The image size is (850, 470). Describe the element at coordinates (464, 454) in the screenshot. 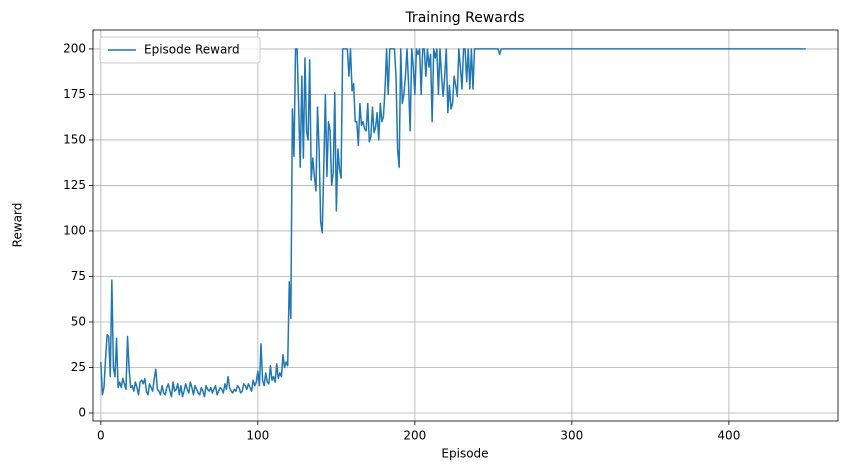

I see `x-axis-label: Episode` at that location.